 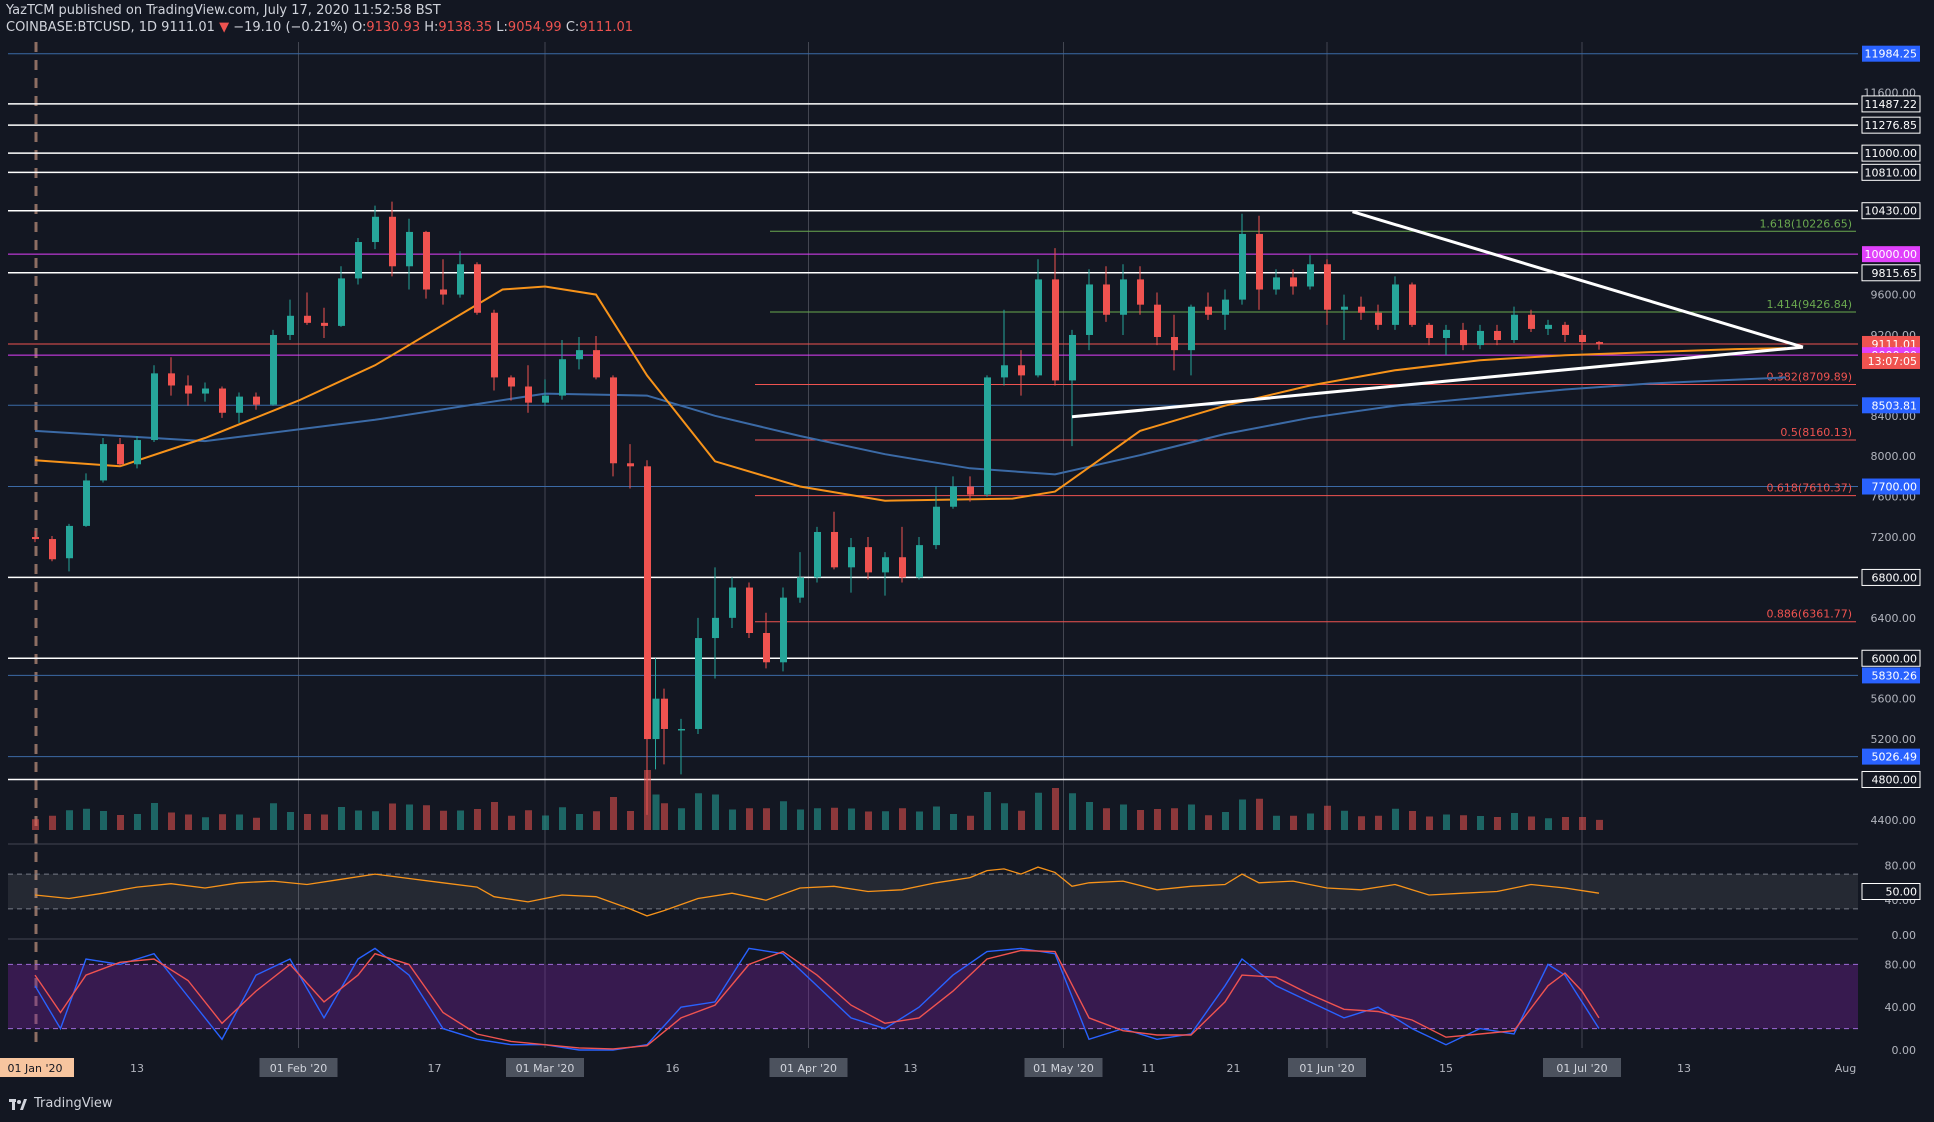 What do you see at coordinates (1809, 488) in the screenshot?
I see `fib-label: 0.618(7610.37)` at bounding box center [1809, 488].